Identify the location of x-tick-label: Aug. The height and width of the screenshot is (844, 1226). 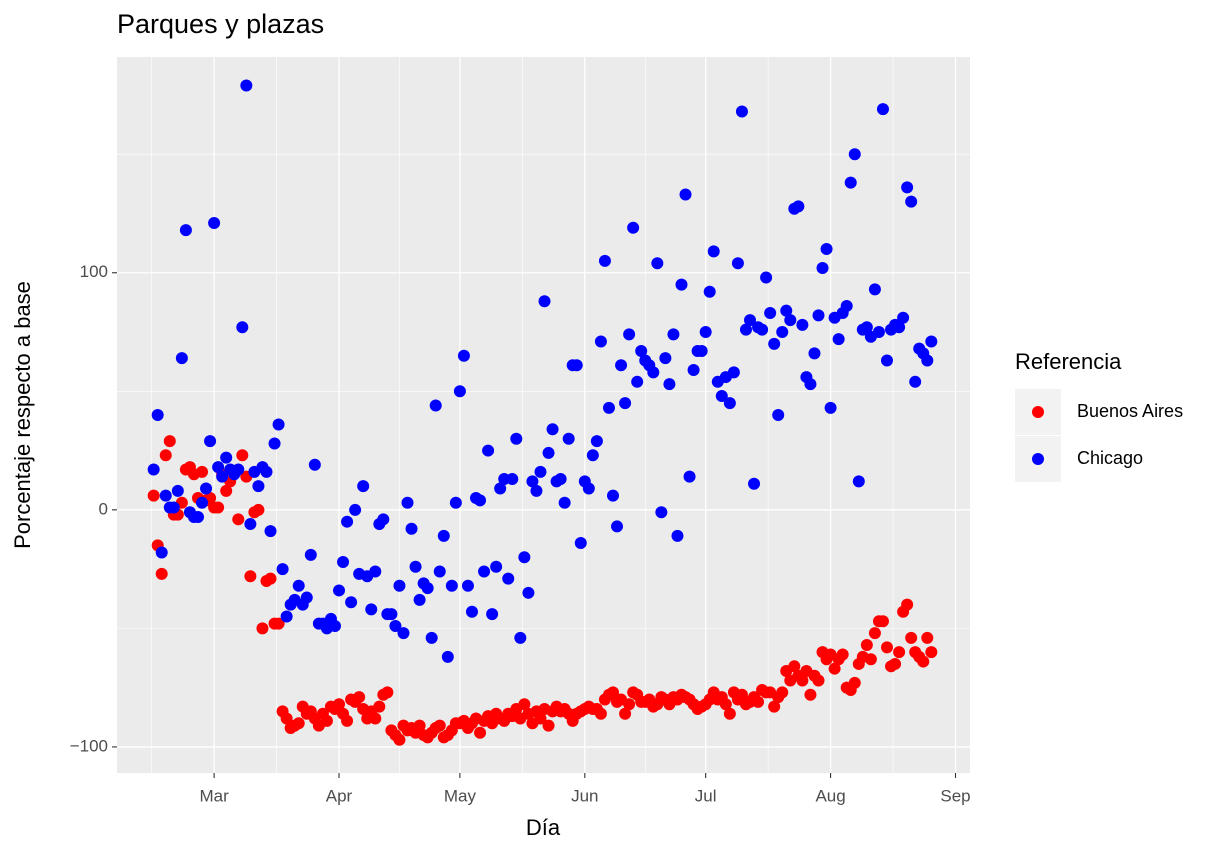
(830, 795).